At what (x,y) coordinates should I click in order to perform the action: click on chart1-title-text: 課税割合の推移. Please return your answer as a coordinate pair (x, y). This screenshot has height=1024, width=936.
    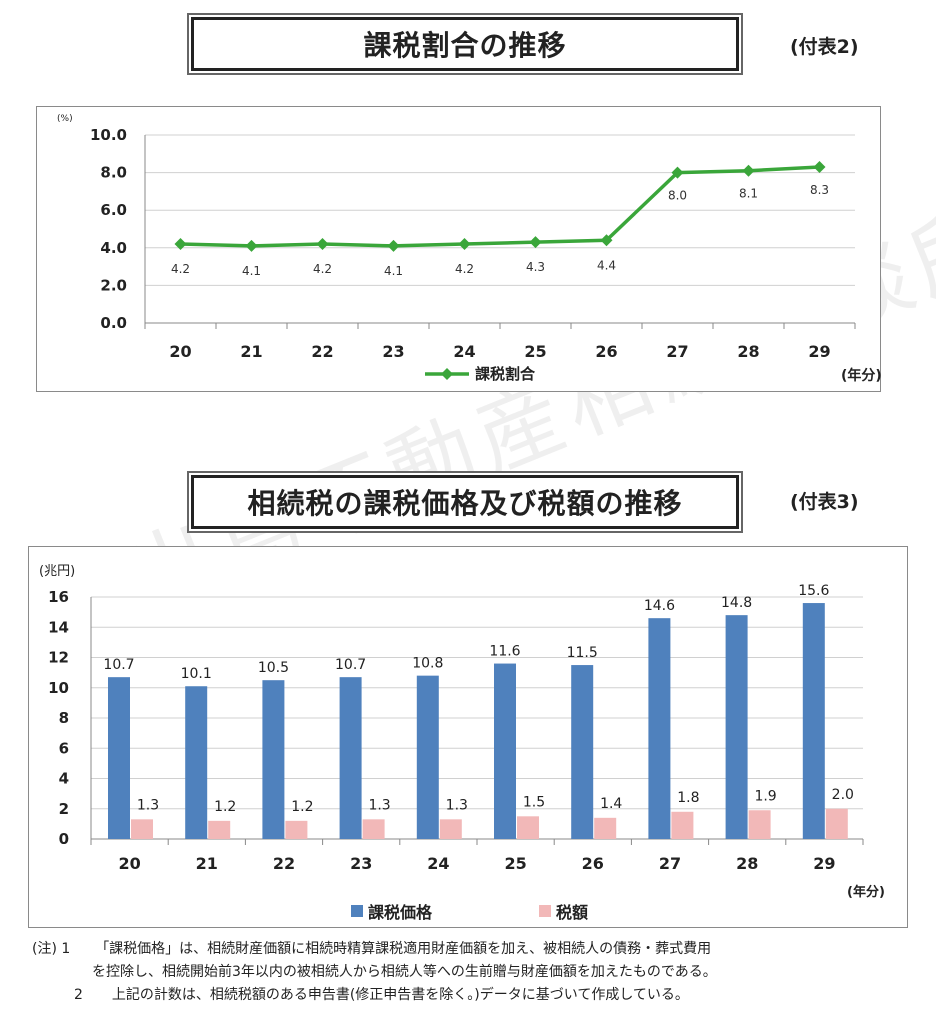
    Looking at the image, I should click on (465, 45).